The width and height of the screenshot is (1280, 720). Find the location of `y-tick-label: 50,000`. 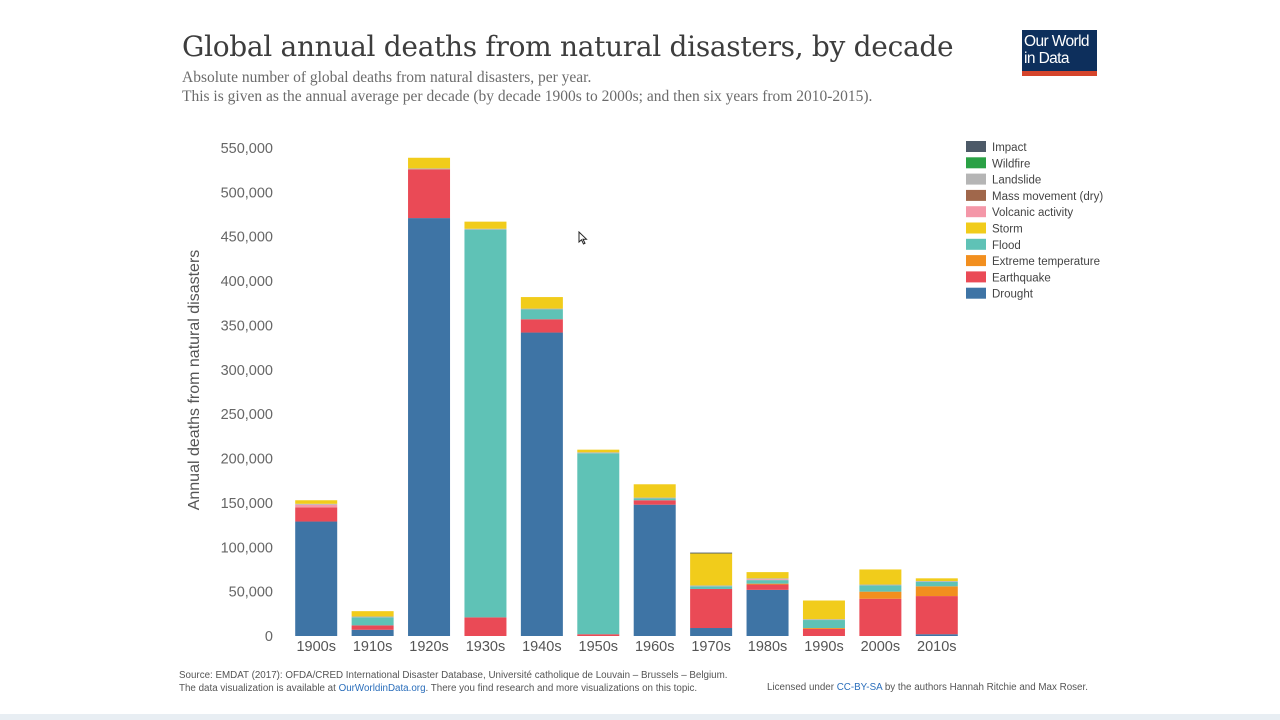

y-tick-label: 50,000 is located at coordinates (251, 593).